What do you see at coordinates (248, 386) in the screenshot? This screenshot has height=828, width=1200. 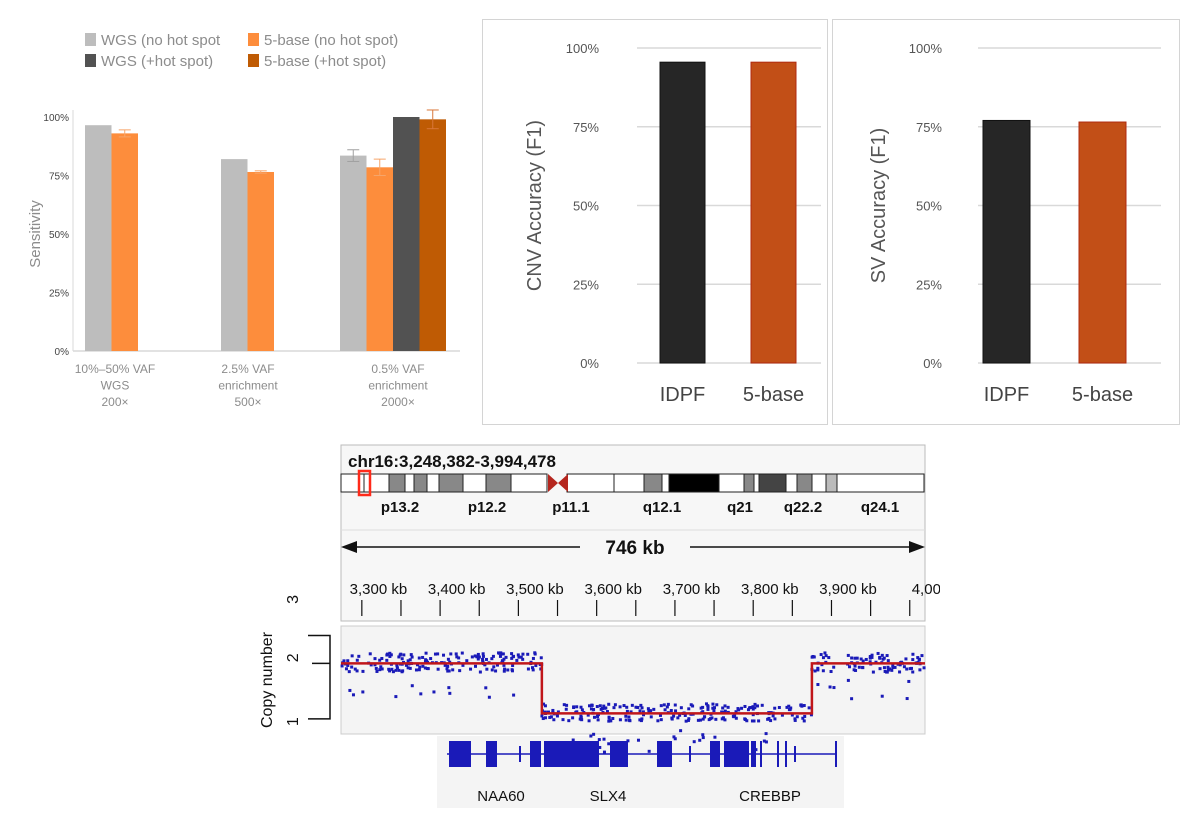 I see `x-tick-label: enrichment` at bounding box center [248, 386].